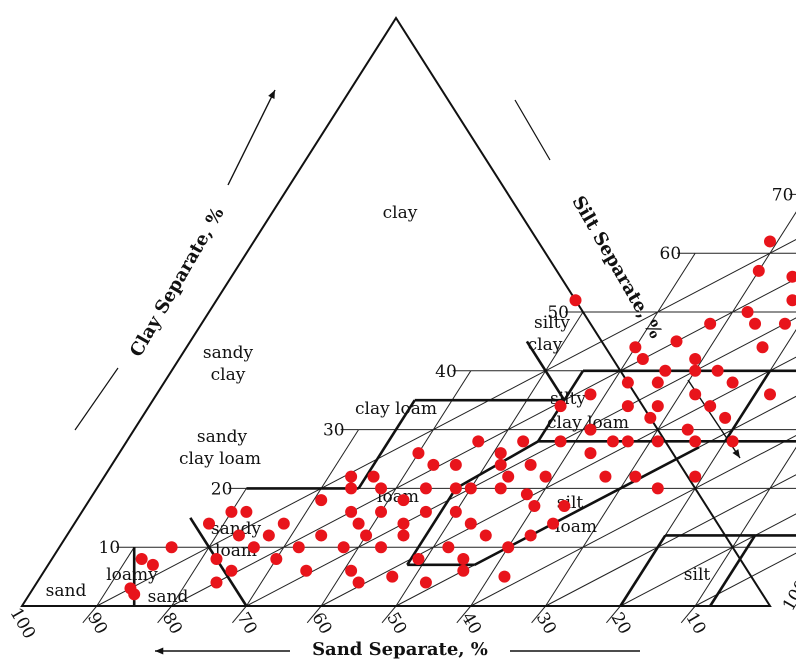 This screenshot has height=659, width=796. What do you see at coordinates (745, 579) in the screenshot?
I see `grid-line-silt` at bounding box center [745, 579].